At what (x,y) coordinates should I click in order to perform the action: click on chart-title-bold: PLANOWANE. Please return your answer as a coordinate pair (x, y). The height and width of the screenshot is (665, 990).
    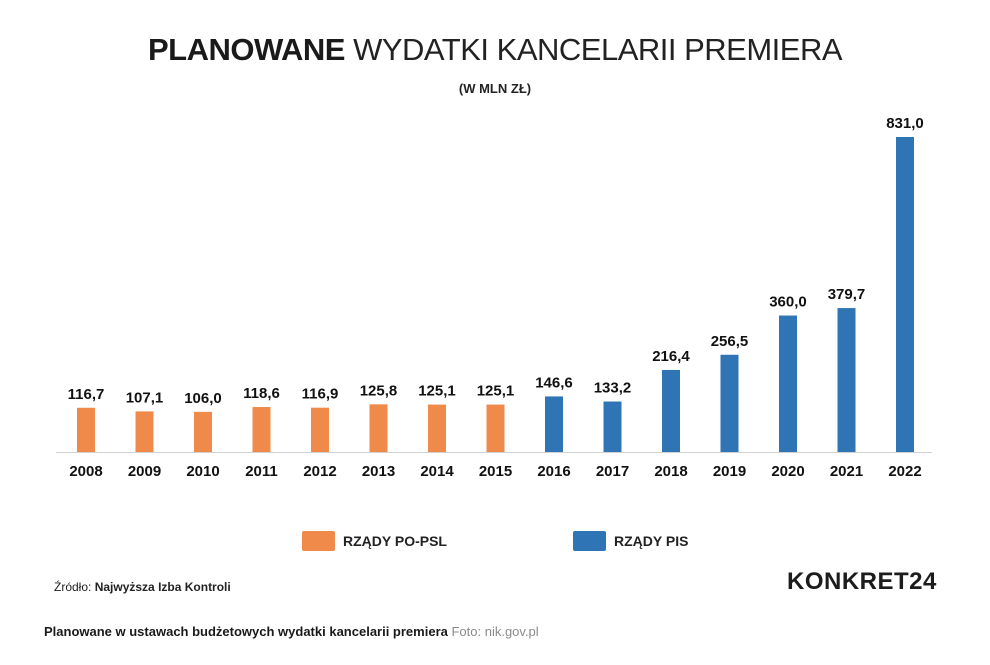
    Looking at the image, I should click on (246, 49).